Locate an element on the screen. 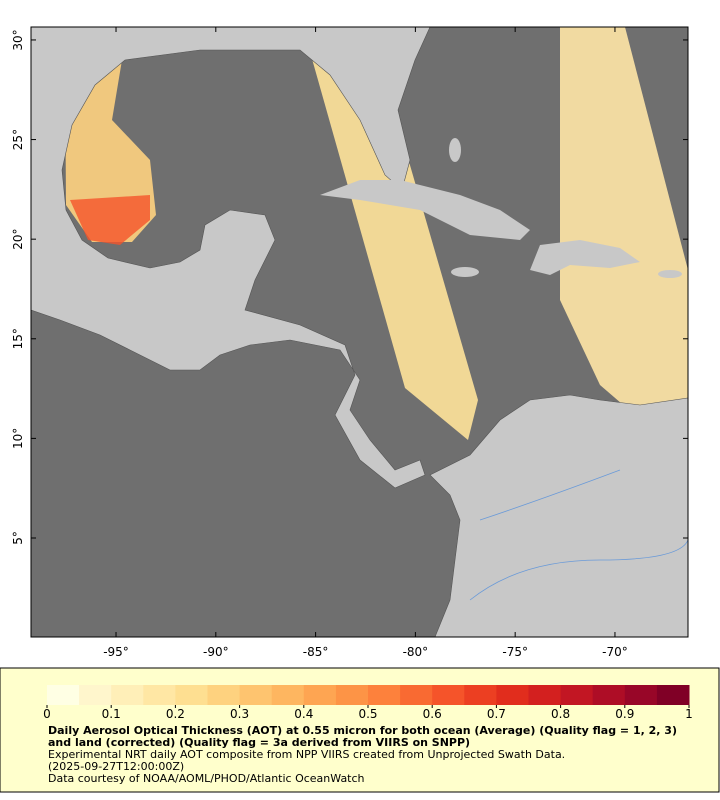 This screenshot has width=720, height=800. colorbar-tick-label: 0.8 is located at coordinates (560, 714).